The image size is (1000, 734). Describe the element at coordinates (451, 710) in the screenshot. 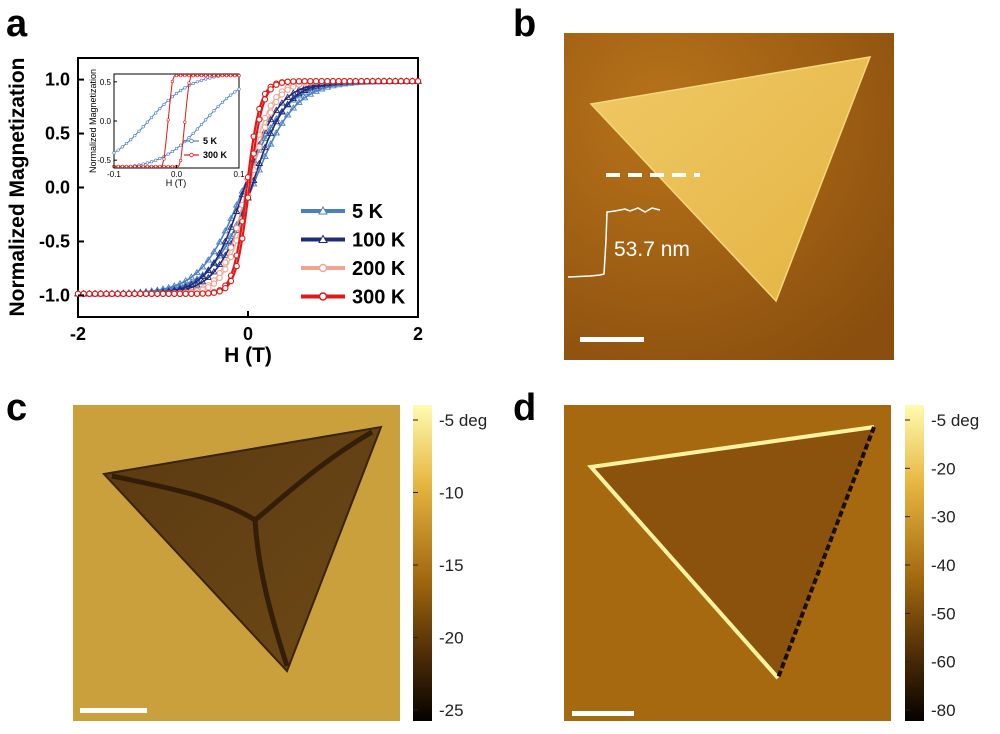

I see `colorbar-tick-label: -25` at that location.